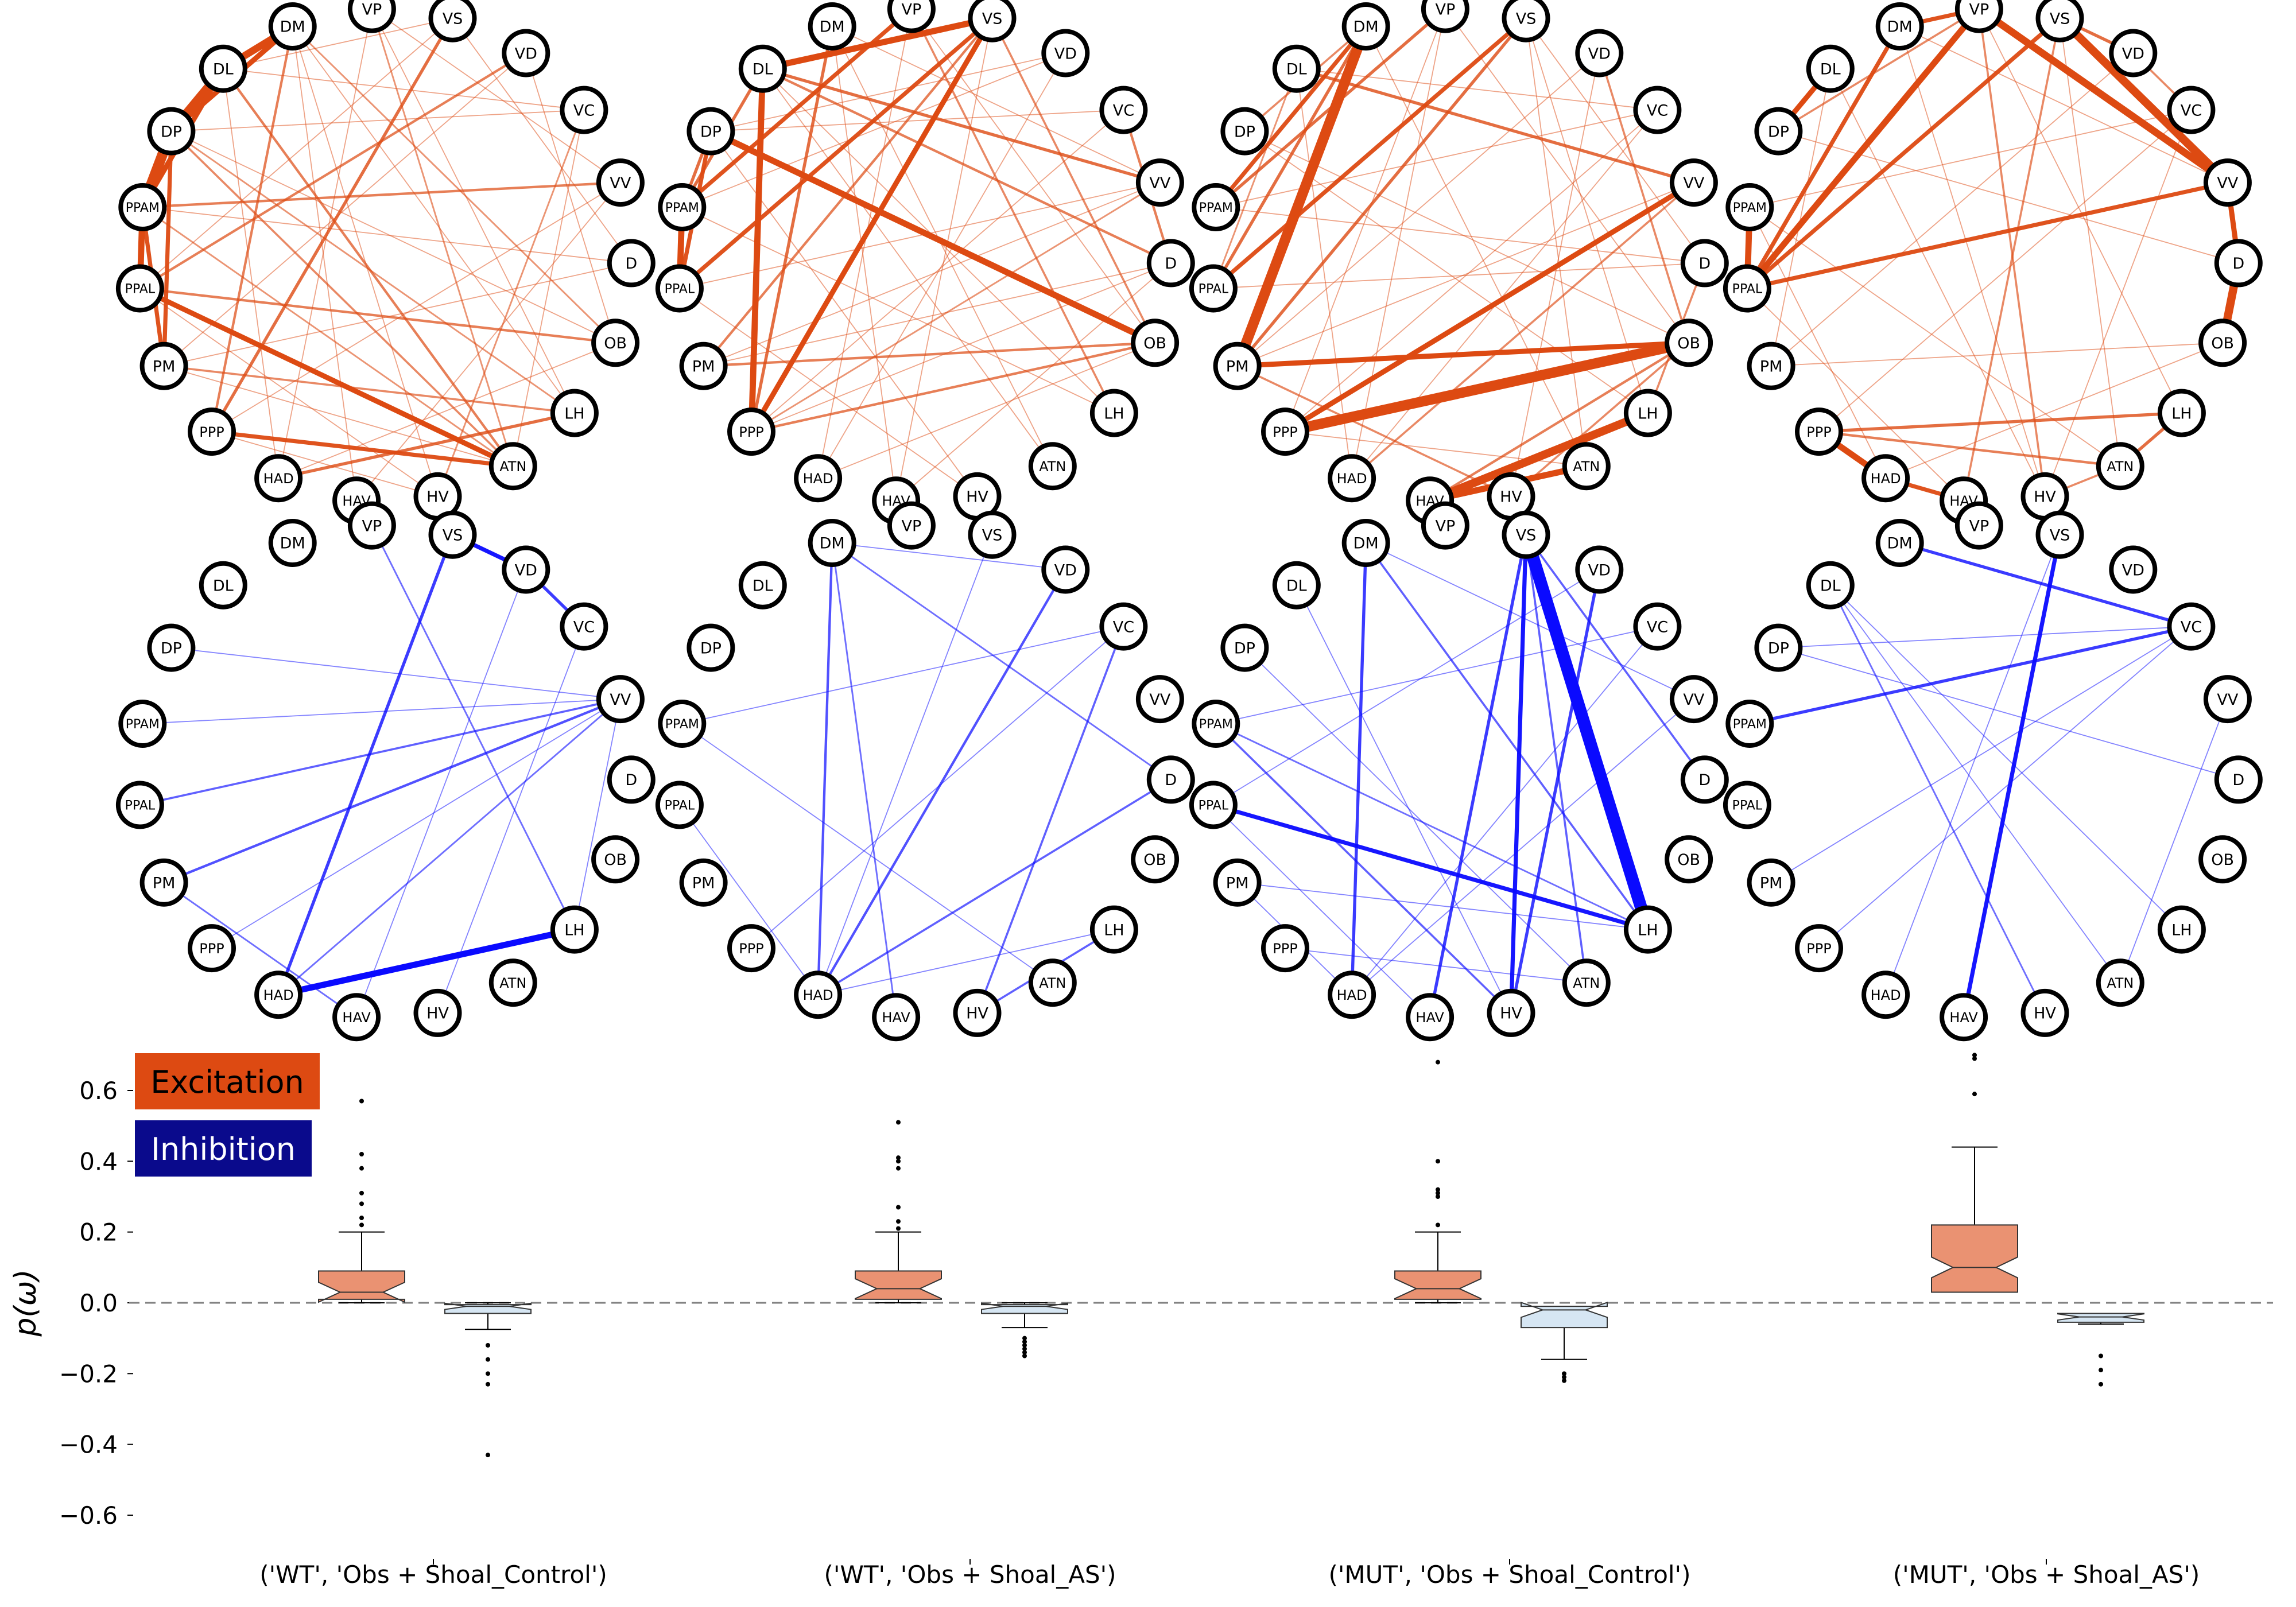 The height and width of the screenshot is (1607, 2296). What do you see at coordinates (1365, 220) in the screenshot?
I see `edge-ppp-vp` at bounding box center [1365, 220].